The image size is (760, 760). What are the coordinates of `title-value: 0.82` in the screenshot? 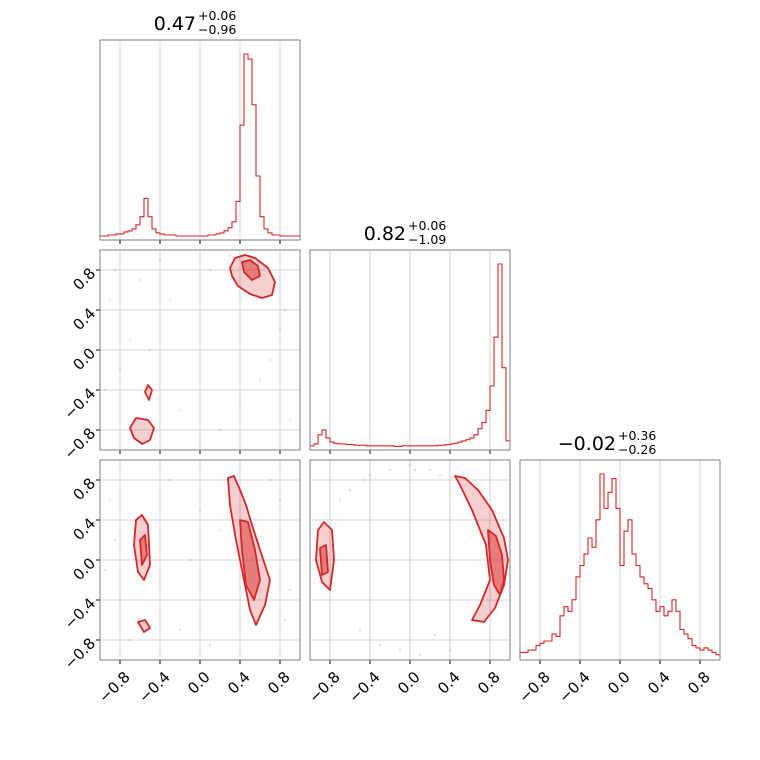 It's located at (385, 234).